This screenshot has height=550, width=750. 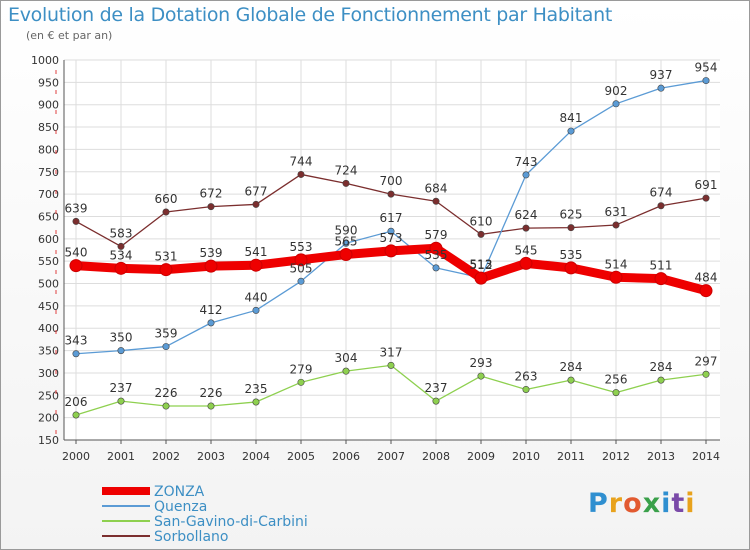 What do you see at coordinates (661, 193) in the screenshot?
I see `data-label: 674` at bounding box center [661, 193].